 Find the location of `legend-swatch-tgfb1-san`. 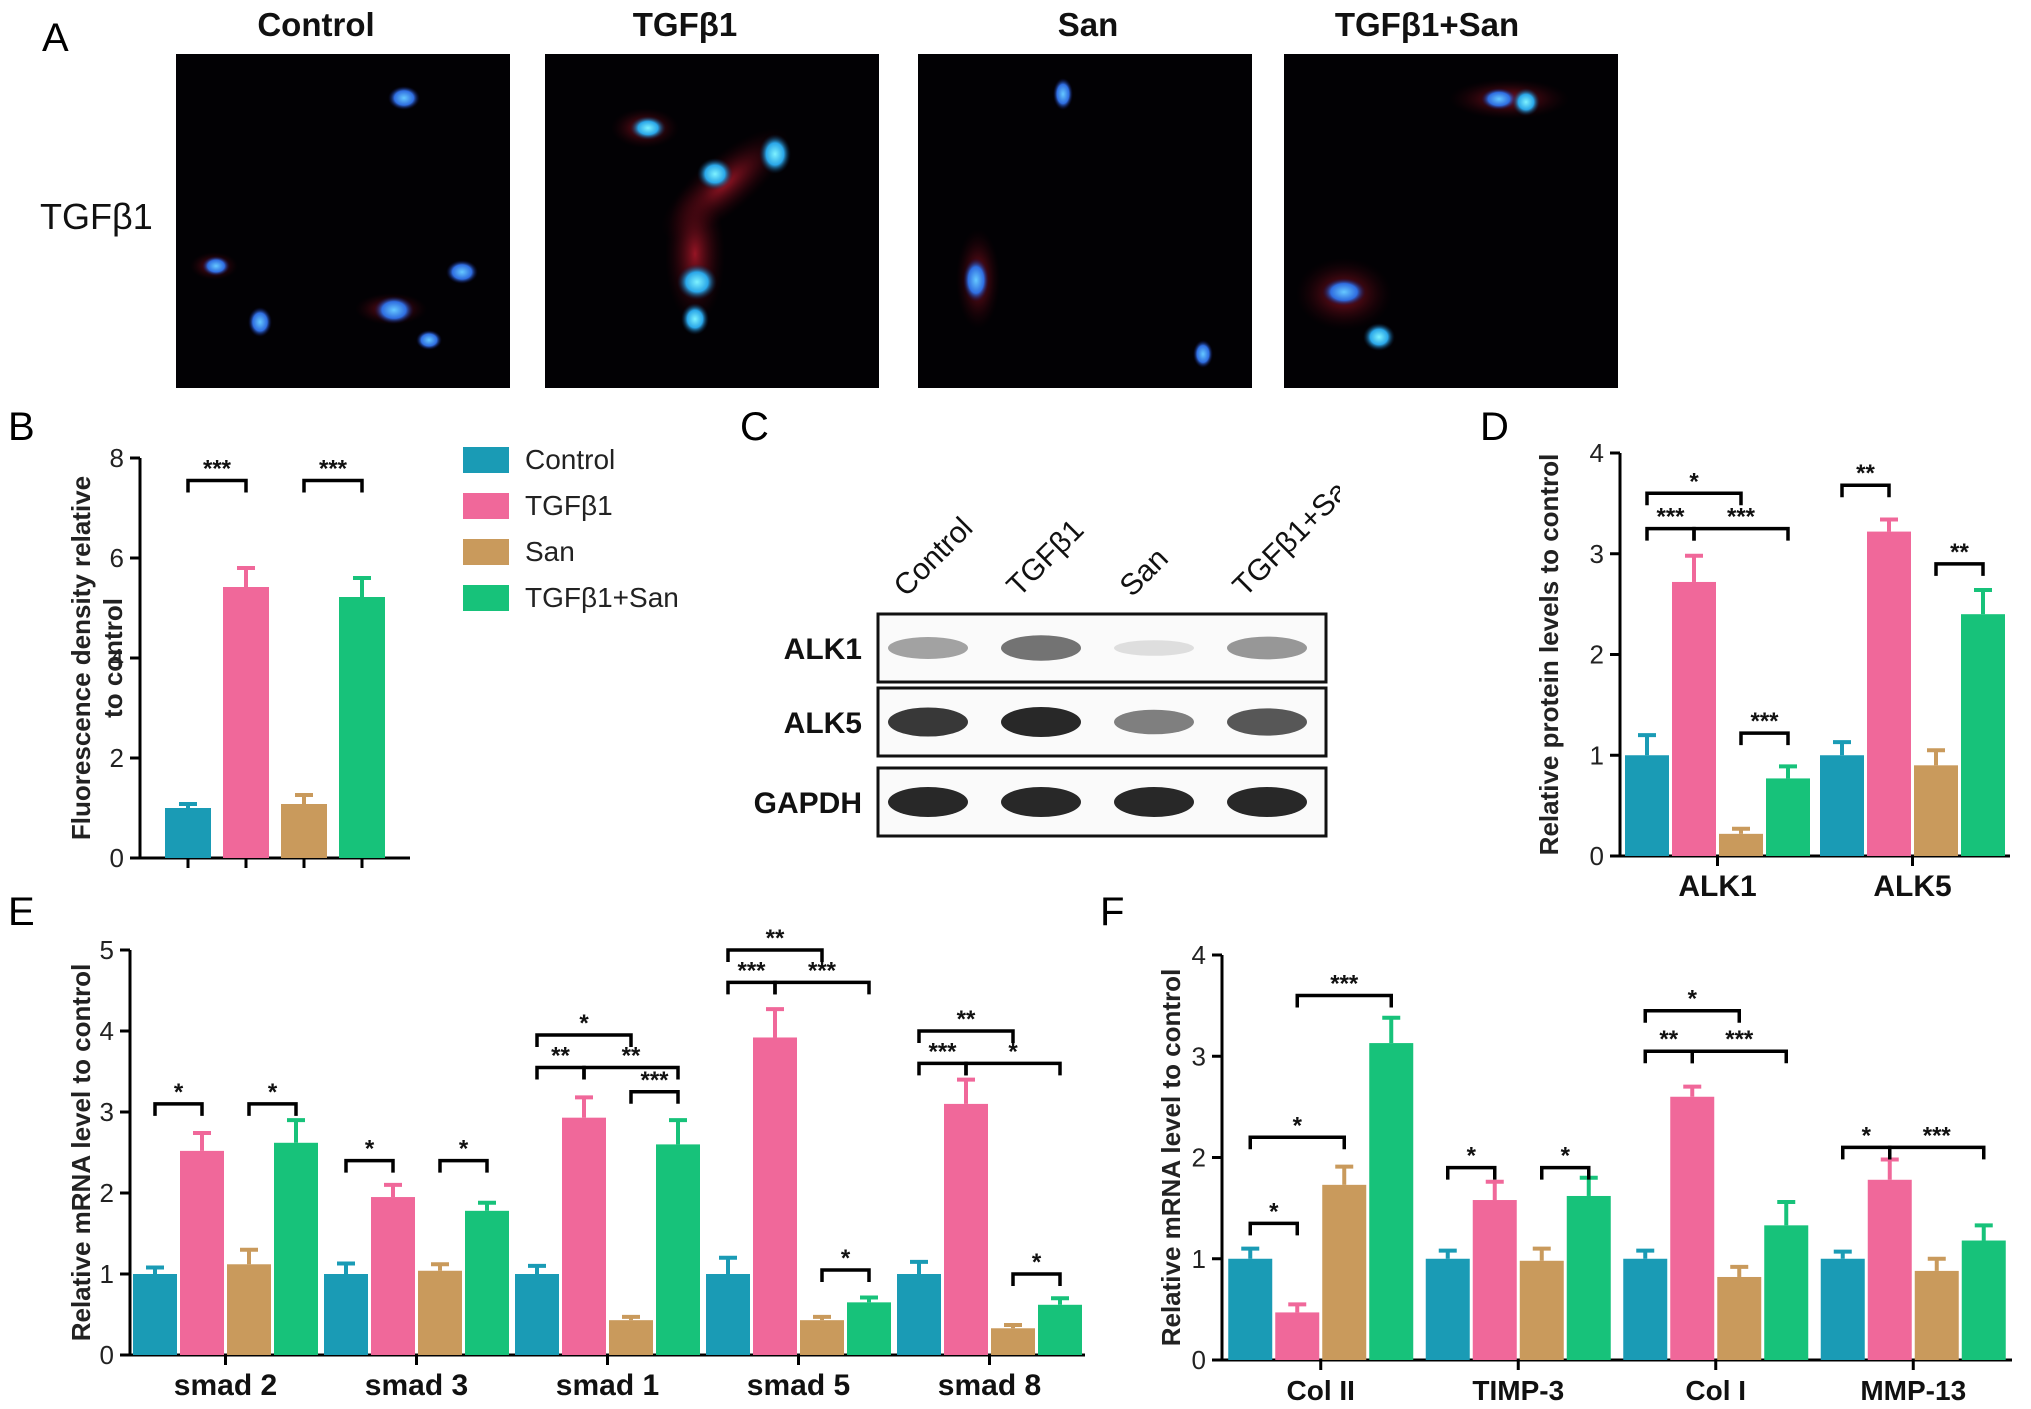

legend-swatch-tgfb1-san is located at coordinates (486, 598).